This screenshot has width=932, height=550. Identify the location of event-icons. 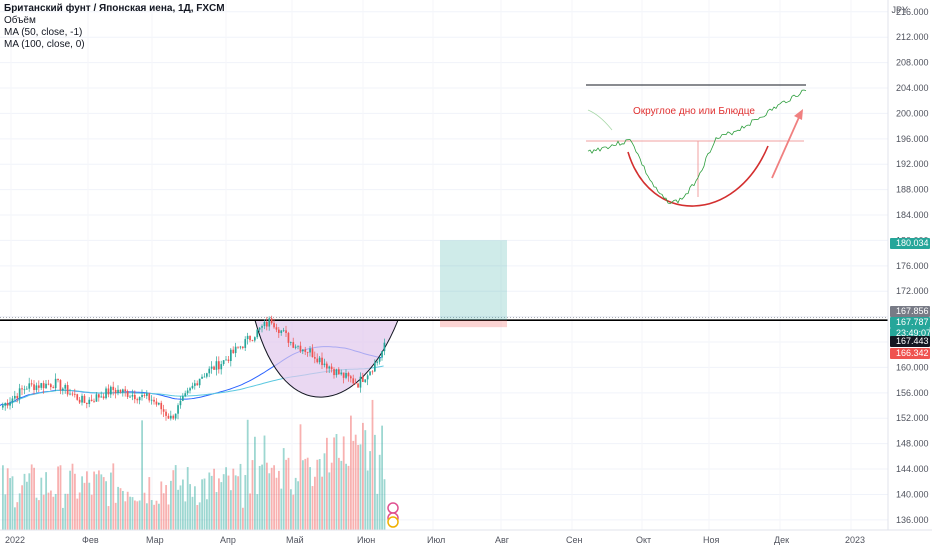
(393, 515).